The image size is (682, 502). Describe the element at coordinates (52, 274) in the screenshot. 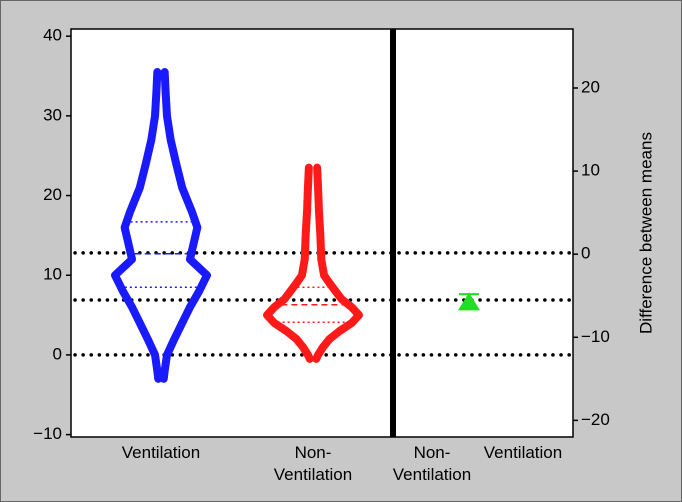

I see `y-tick-label: 10` at that location.